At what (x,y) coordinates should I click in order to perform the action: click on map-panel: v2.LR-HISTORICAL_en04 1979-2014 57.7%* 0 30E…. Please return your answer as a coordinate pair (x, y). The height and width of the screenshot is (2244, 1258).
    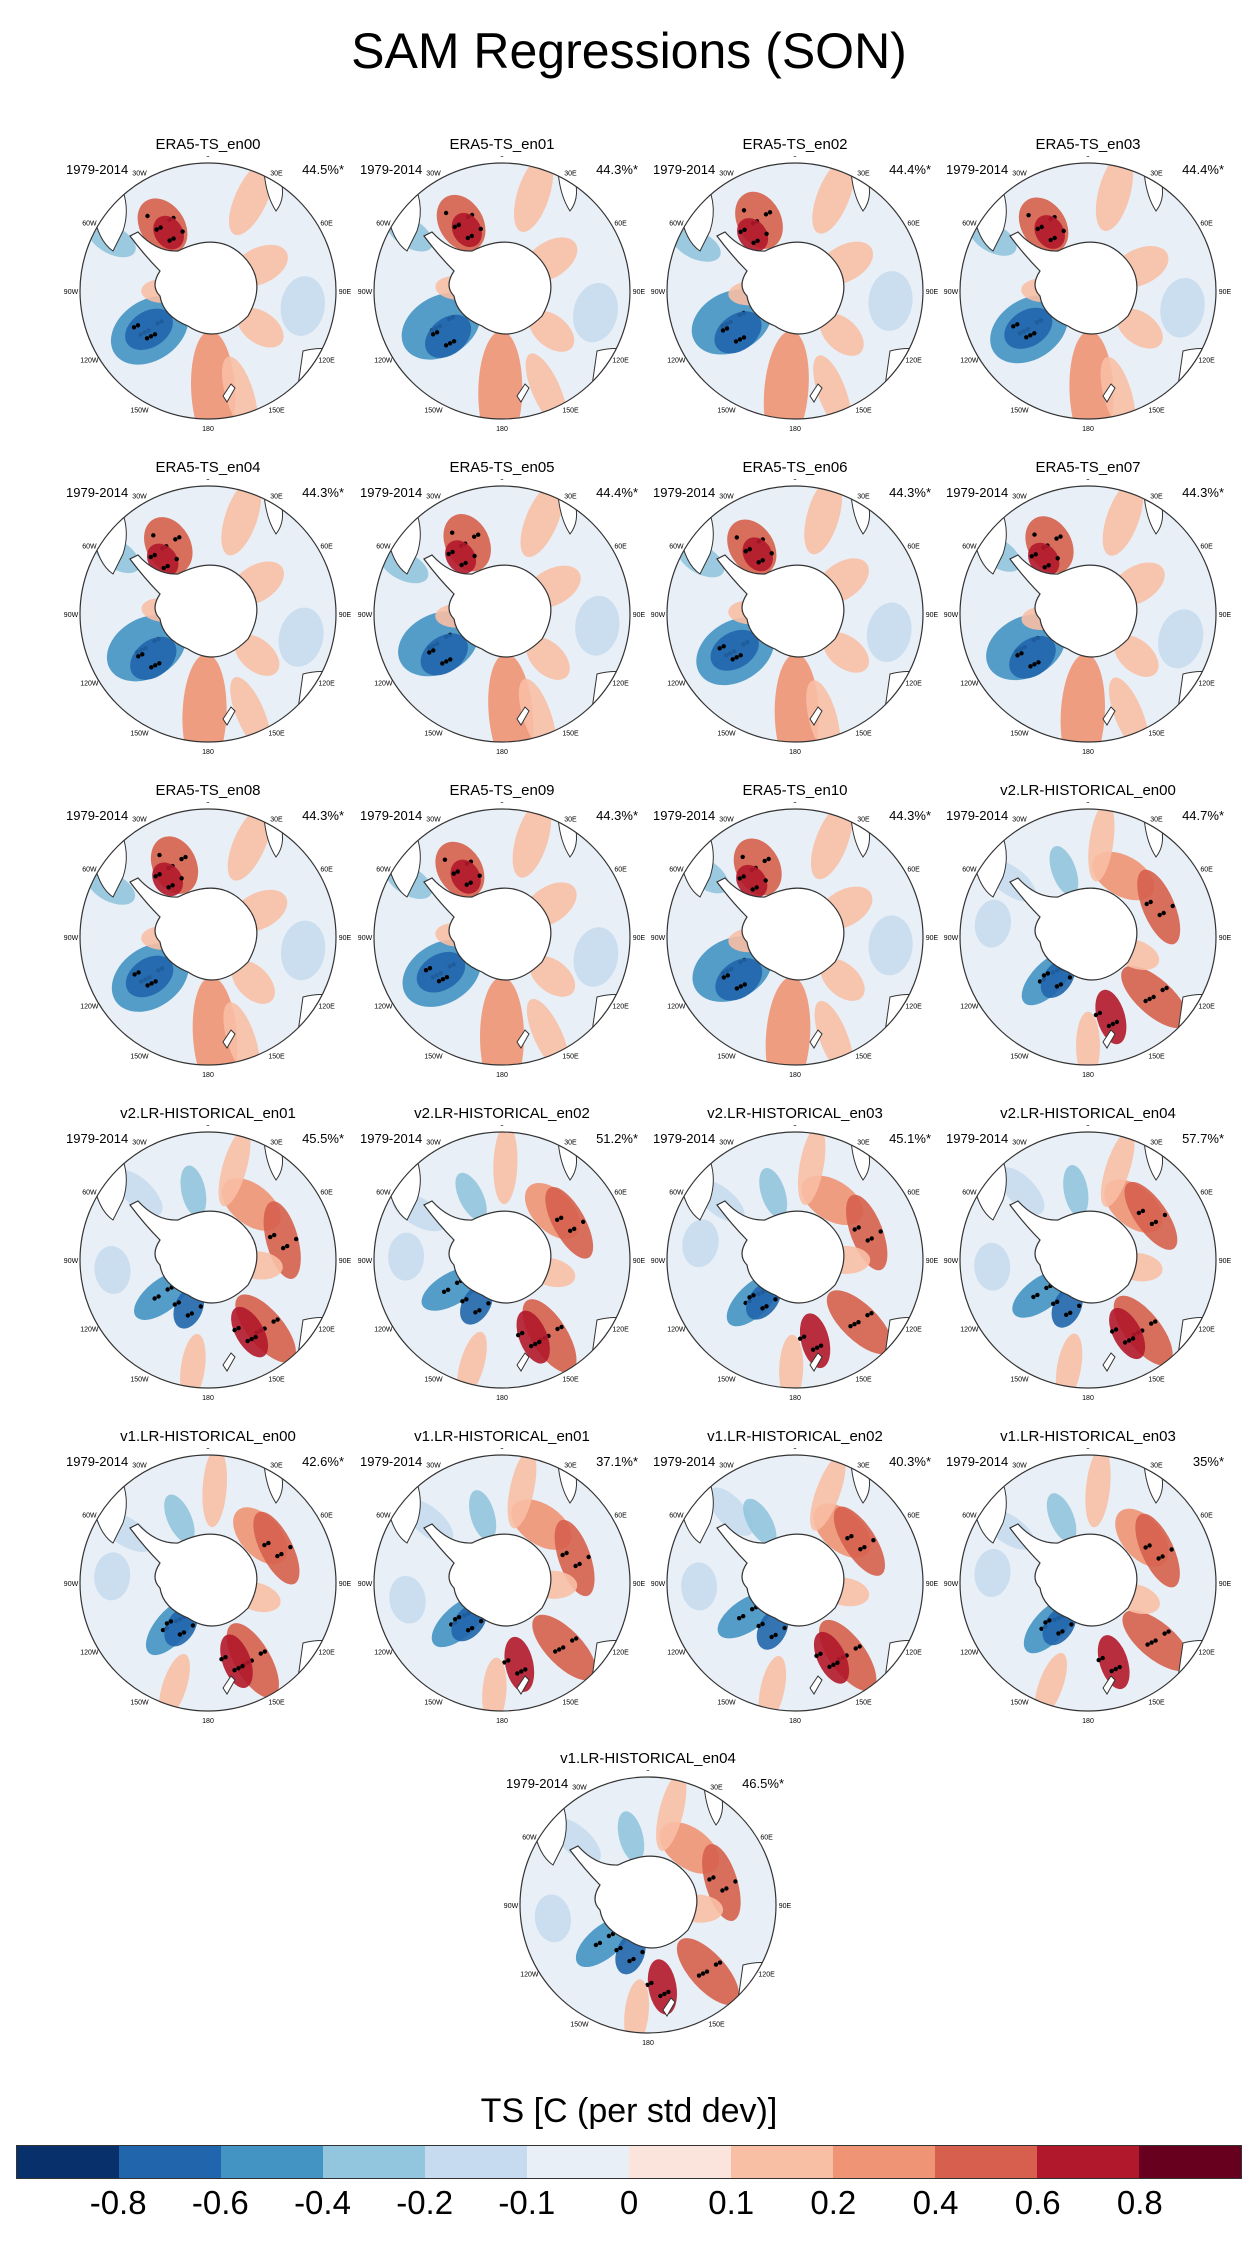
    Looking at the image, I should click on (1088, 1260).